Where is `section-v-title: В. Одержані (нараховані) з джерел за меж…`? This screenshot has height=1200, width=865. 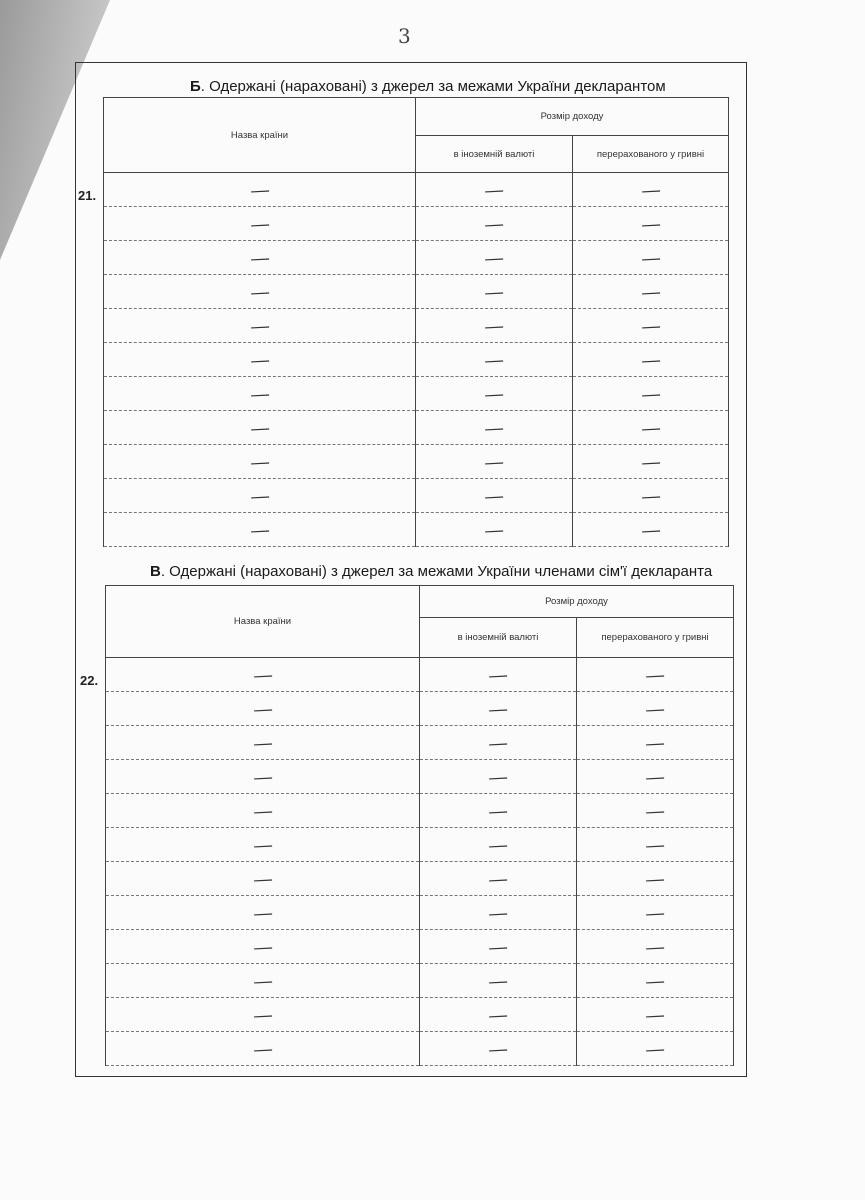 section-v-title: В. Одержані (нараховані) з джерел за меж… is located at coordinates (431, 571).